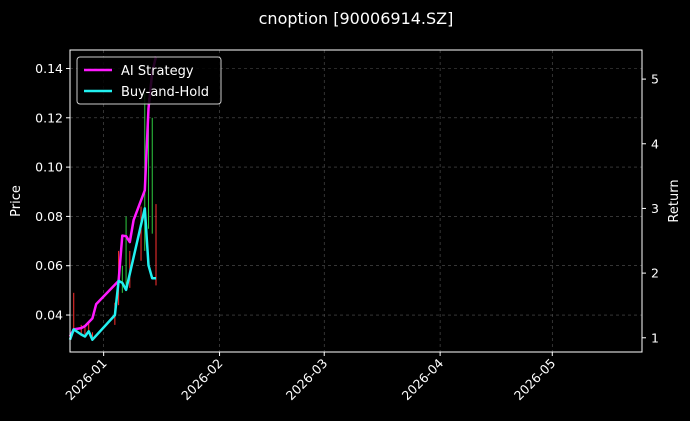 Image resolution: width=690 pixels, height=421 pixels. What do you see at coordinates (49, 167) in the screenshot?
I see `left-tick-label-3: 0.10` at bounding box center [49, 167].